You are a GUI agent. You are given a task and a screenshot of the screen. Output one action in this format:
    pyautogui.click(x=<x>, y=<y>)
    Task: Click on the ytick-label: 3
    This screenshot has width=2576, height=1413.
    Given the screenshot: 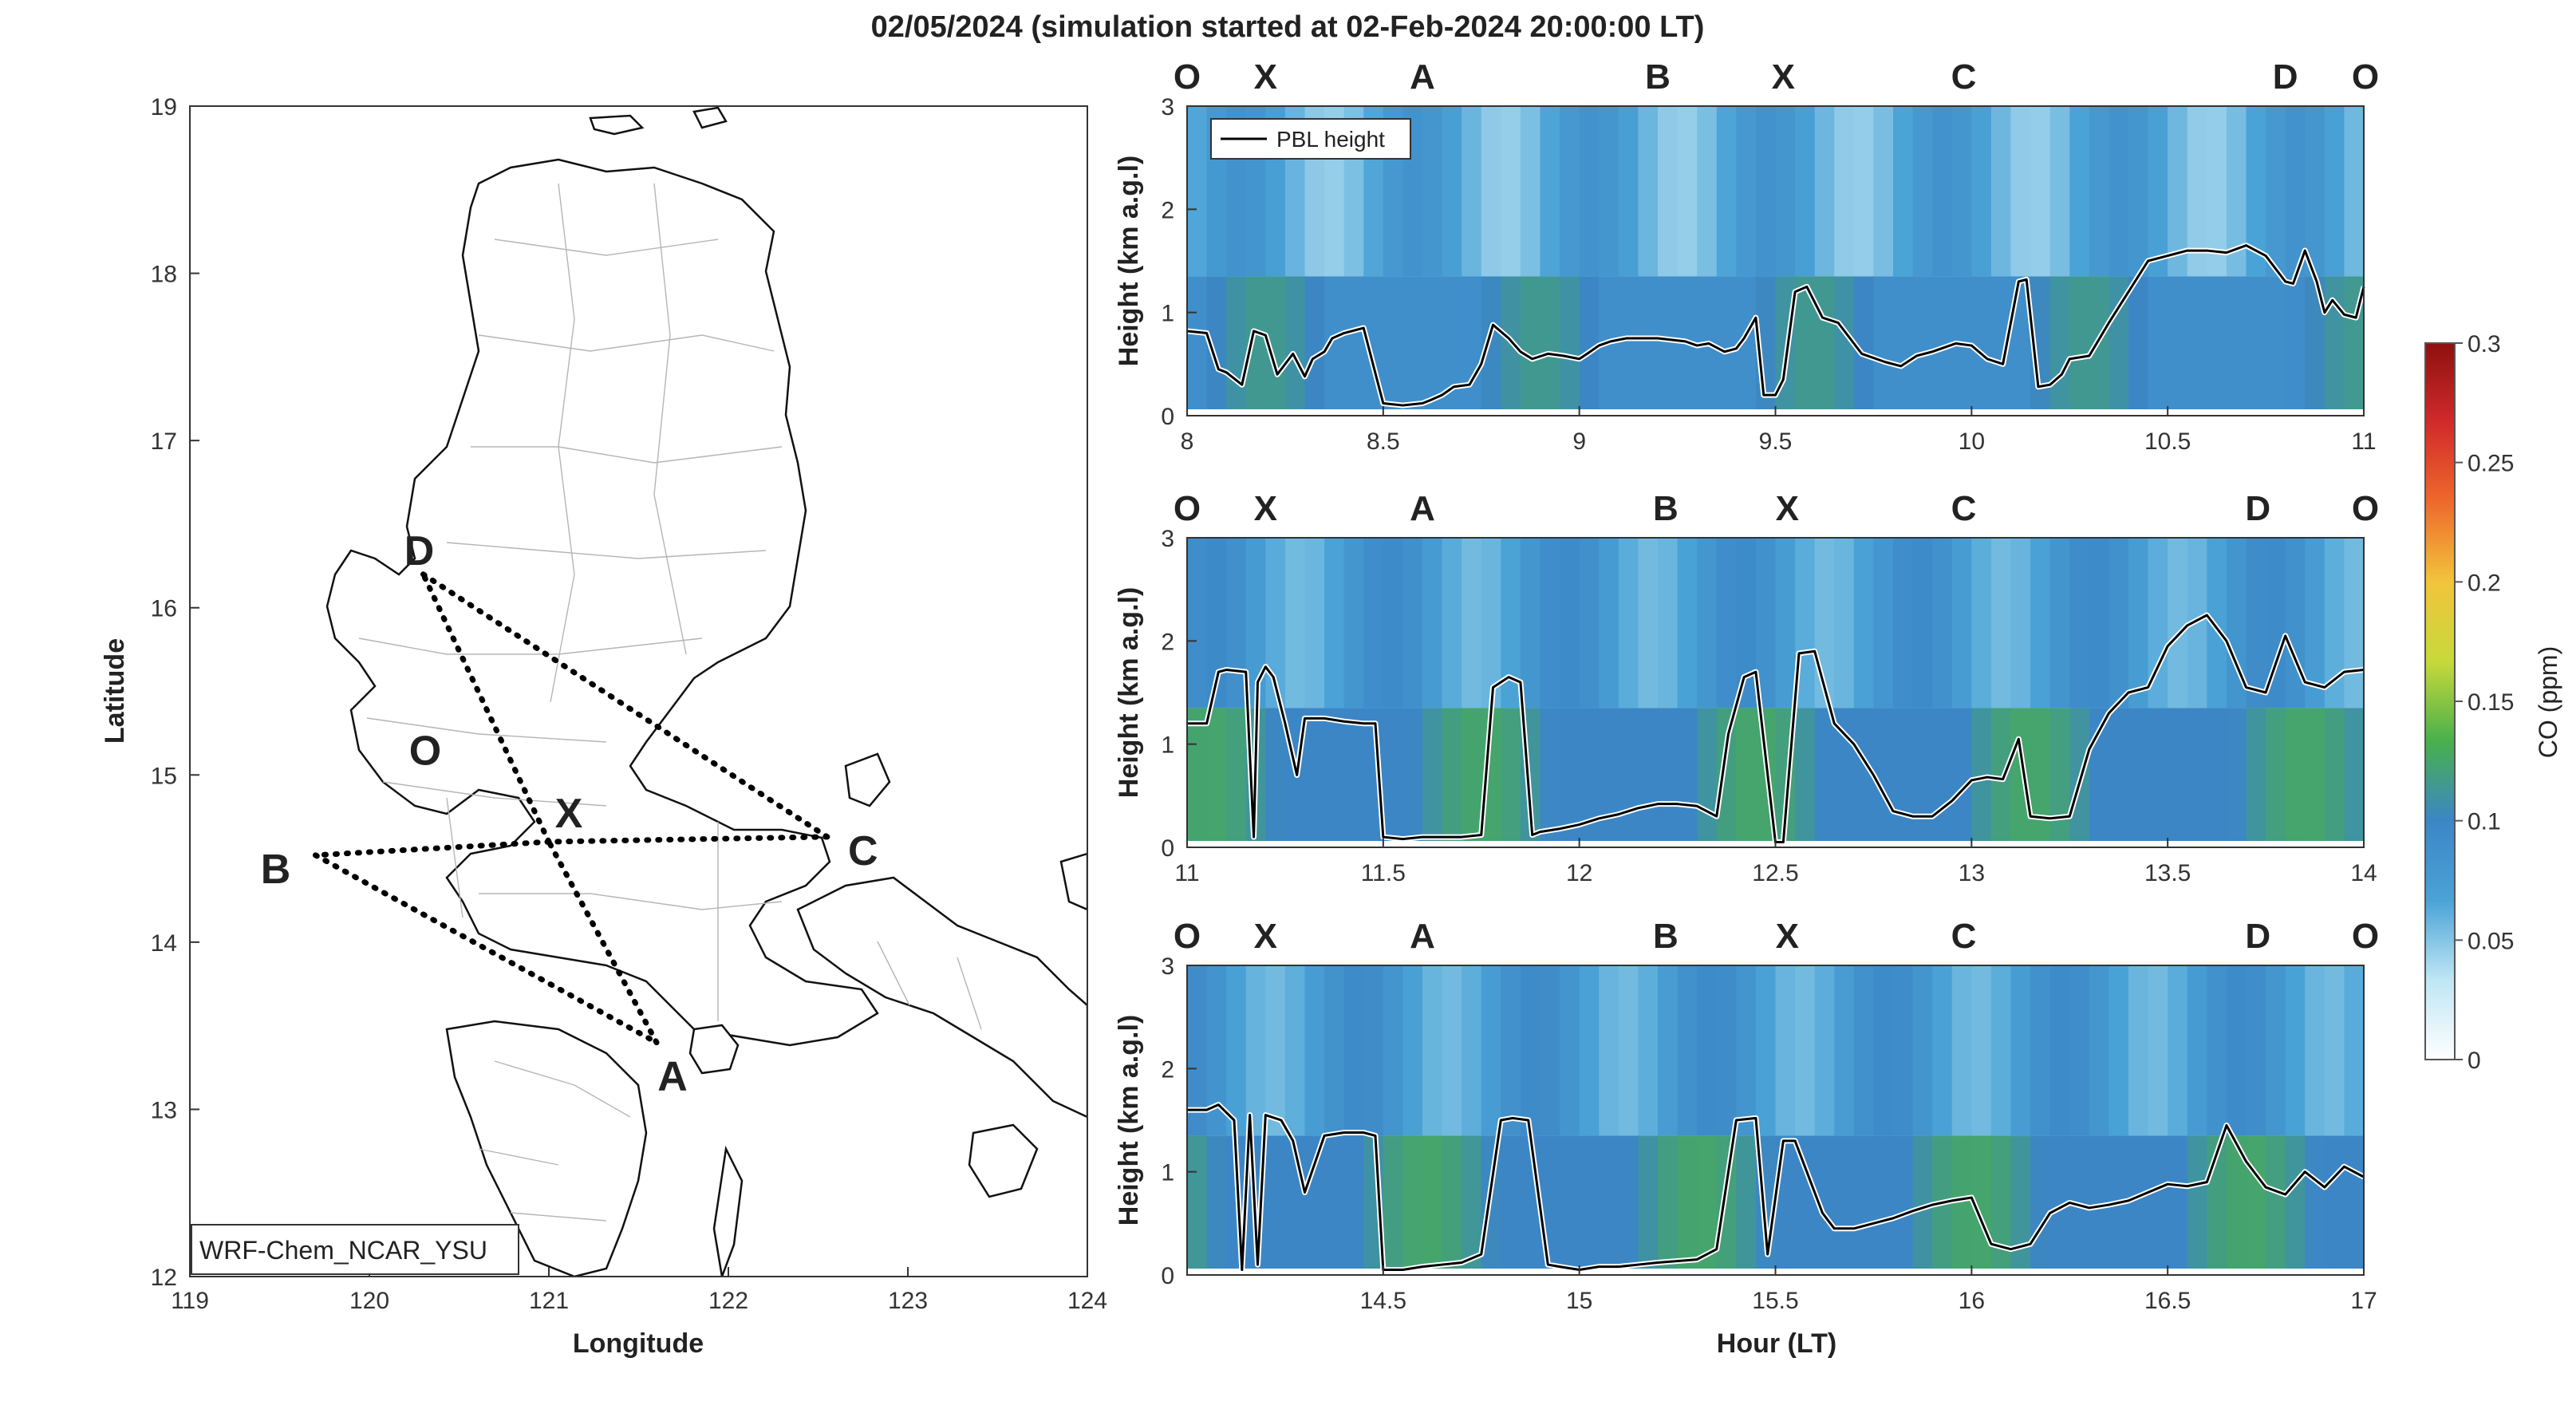 What is the action you would take?
    pyautogui.click(x=1168, y=107)
    